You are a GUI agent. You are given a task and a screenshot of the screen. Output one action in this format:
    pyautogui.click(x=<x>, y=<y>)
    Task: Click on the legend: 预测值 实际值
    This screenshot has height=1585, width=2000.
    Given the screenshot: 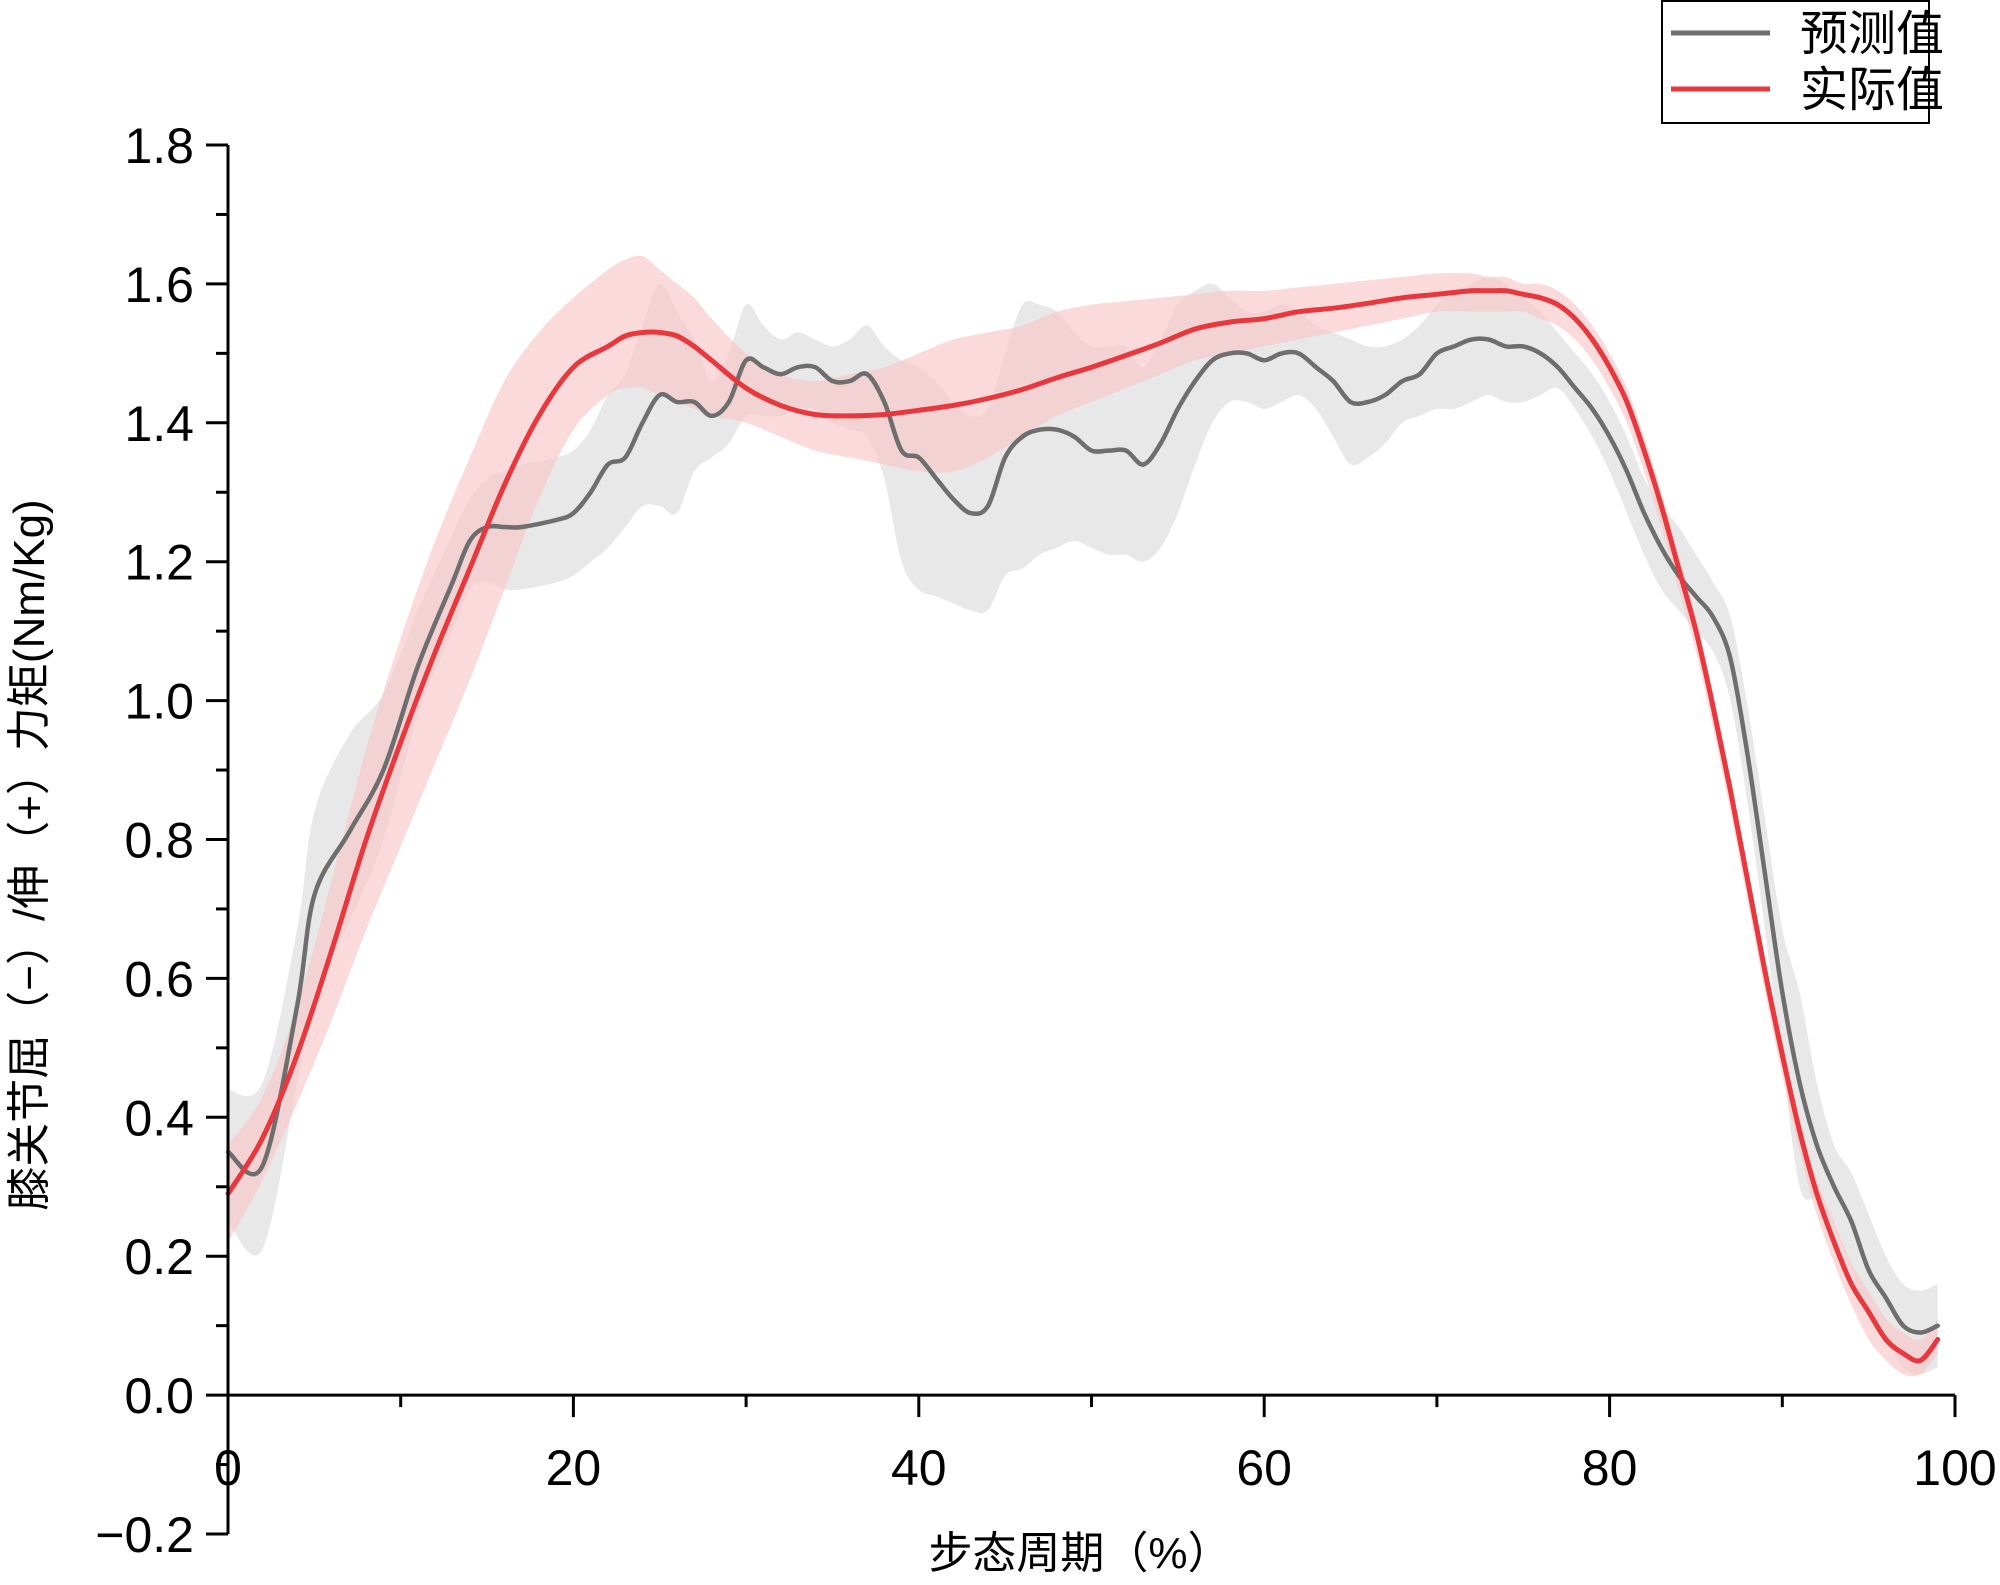 What is the action you would take?
    pyautogui.click(x=1802, y=62)
    